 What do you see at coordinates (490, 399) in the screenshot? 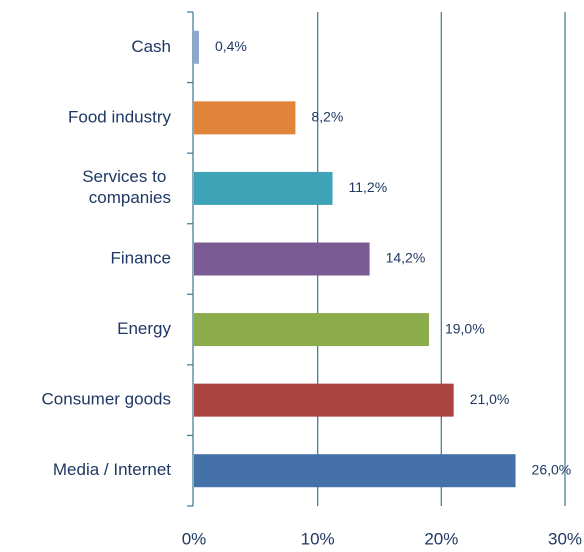
I see `value-label: 21,0%` at bounding box center [490, 399].